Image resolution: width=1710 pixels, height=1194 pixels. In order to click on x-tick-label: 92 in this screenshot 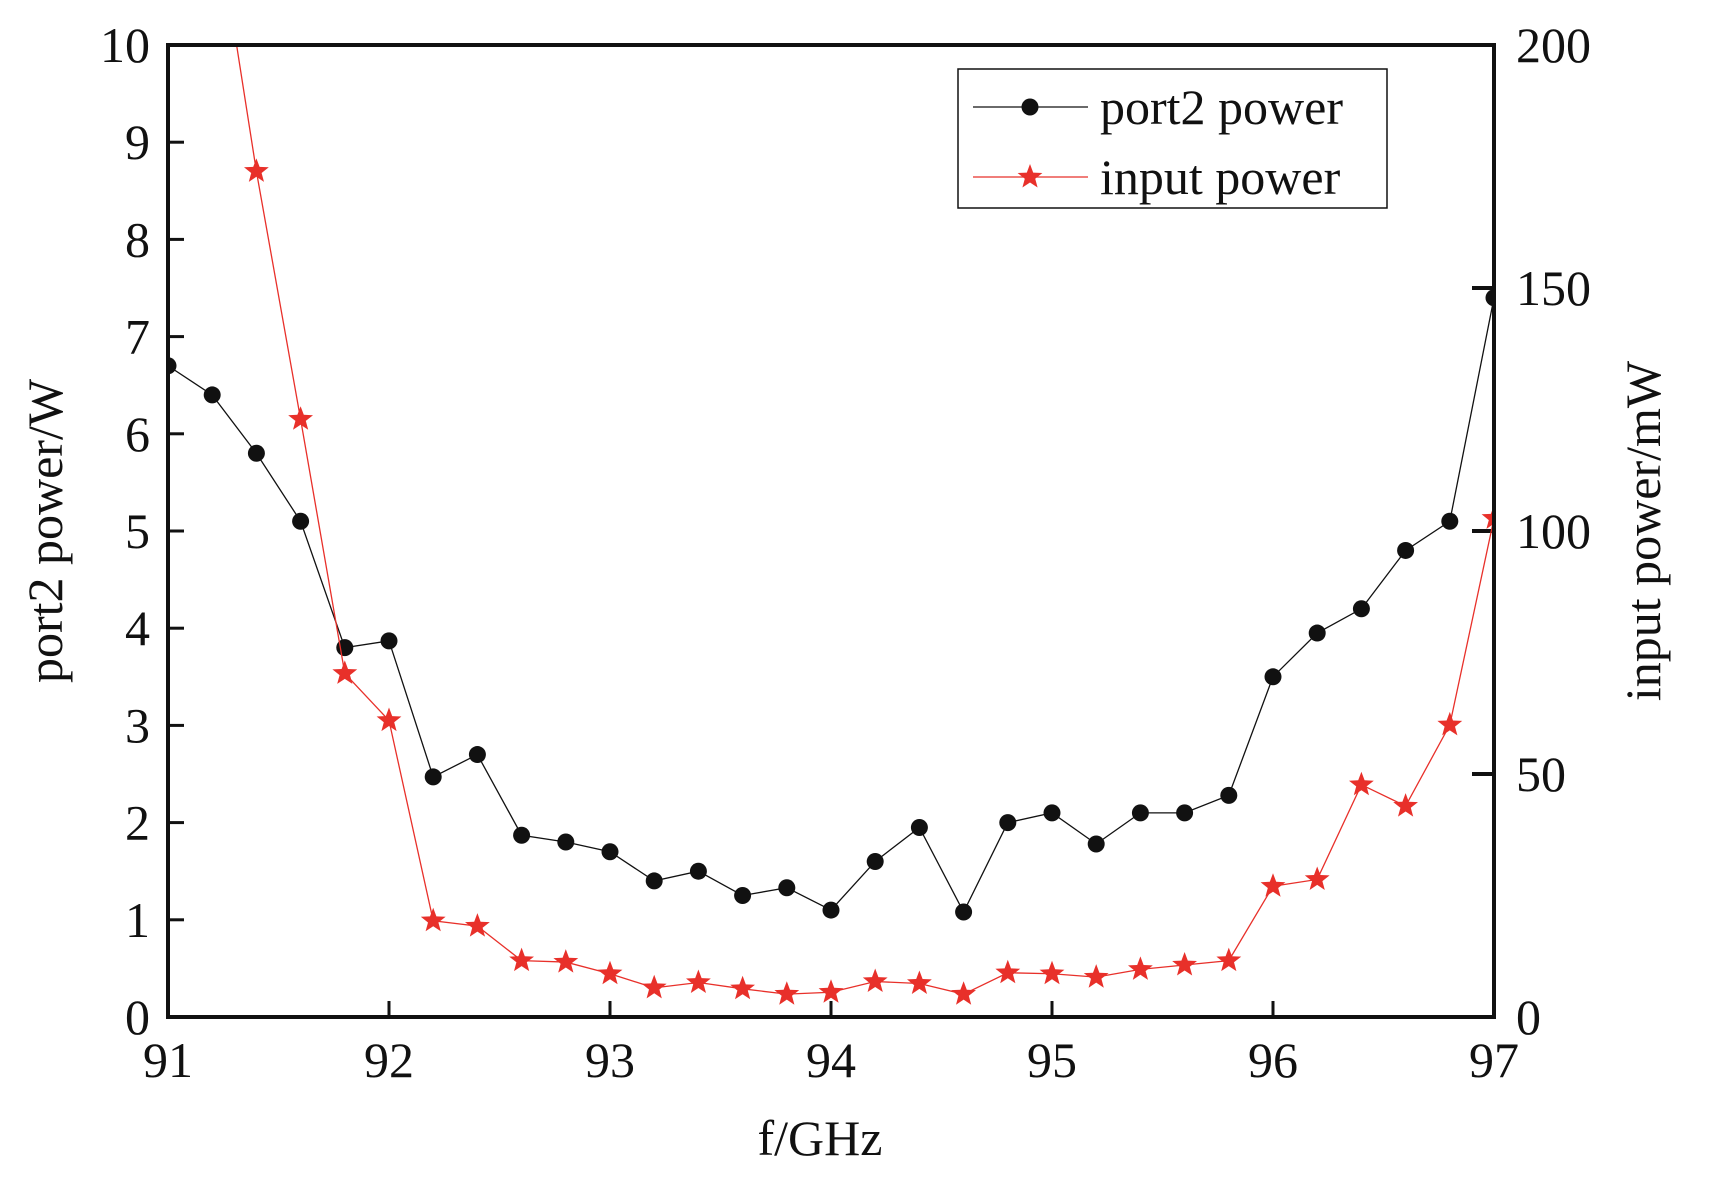, I will do `click(389, 1060)`.